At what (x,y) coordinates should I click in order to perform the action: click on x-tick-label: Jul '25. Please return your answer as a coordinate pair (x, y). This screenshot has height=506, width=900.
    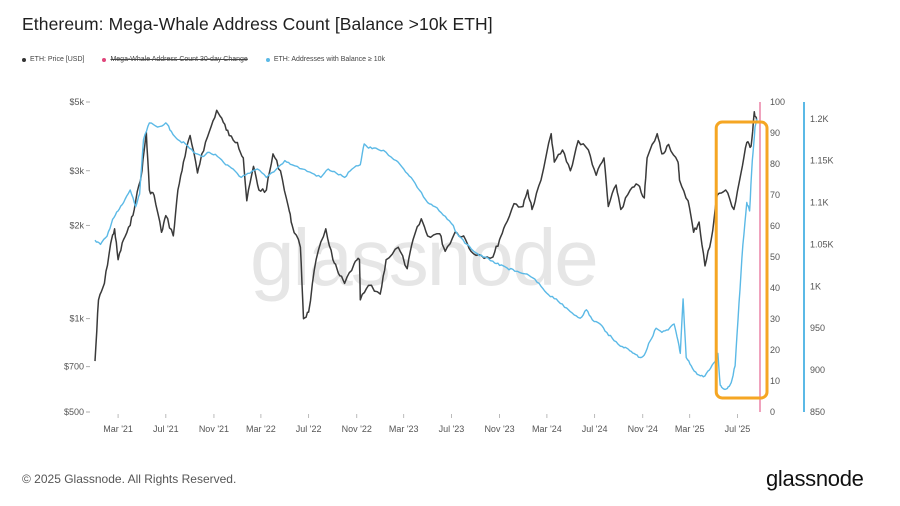
    Looking at the image, I should click on (738, 429).